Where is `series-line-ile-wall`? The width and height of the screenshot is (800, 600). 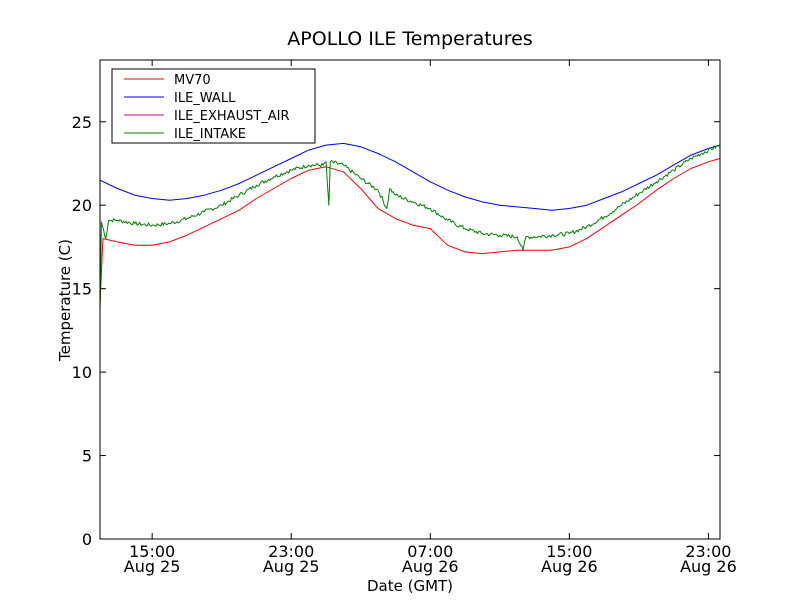 series-line-ile-wall is located at coordinates (410, 176).